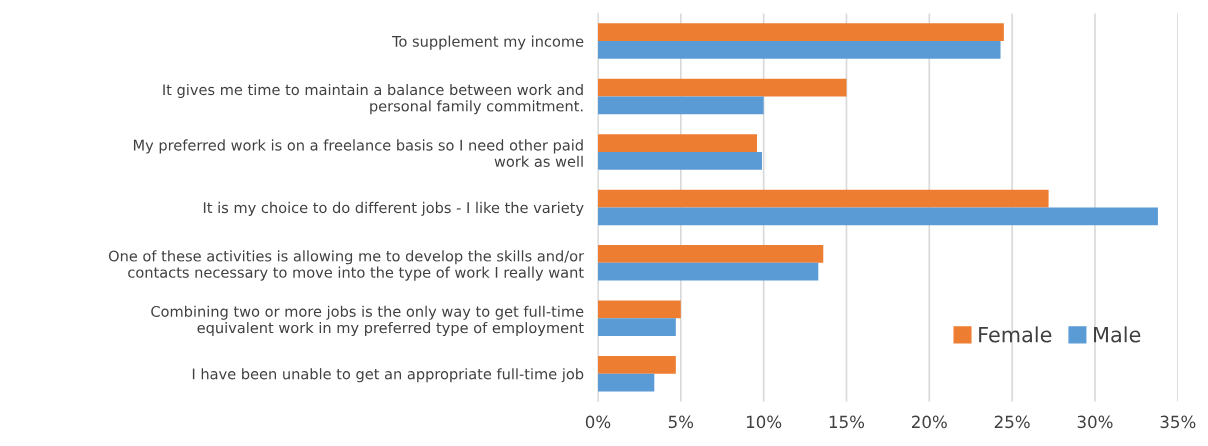 Image resolution: width=1208 pixels, height=446 pixels. I want to click on x-tick-label: 10%, so click(764, 422).